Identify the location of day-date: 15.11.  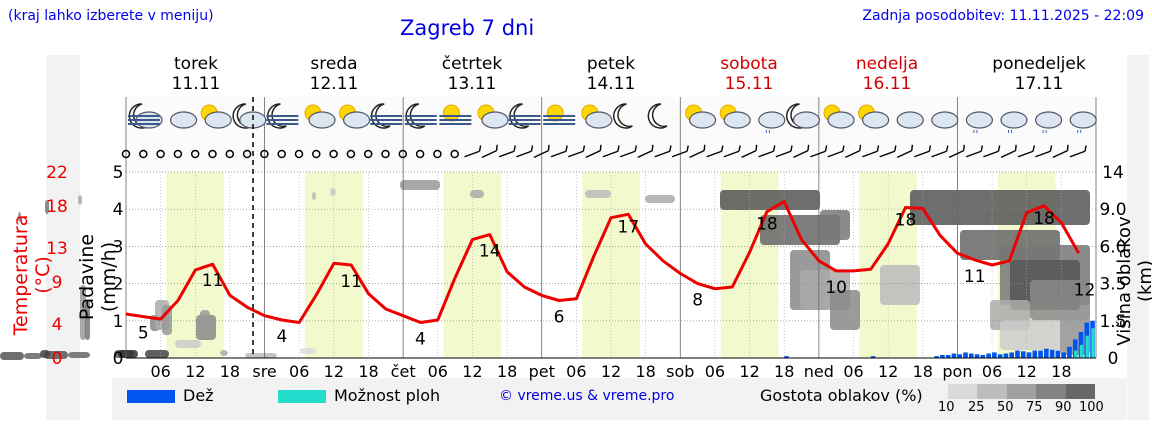
(749, 84).